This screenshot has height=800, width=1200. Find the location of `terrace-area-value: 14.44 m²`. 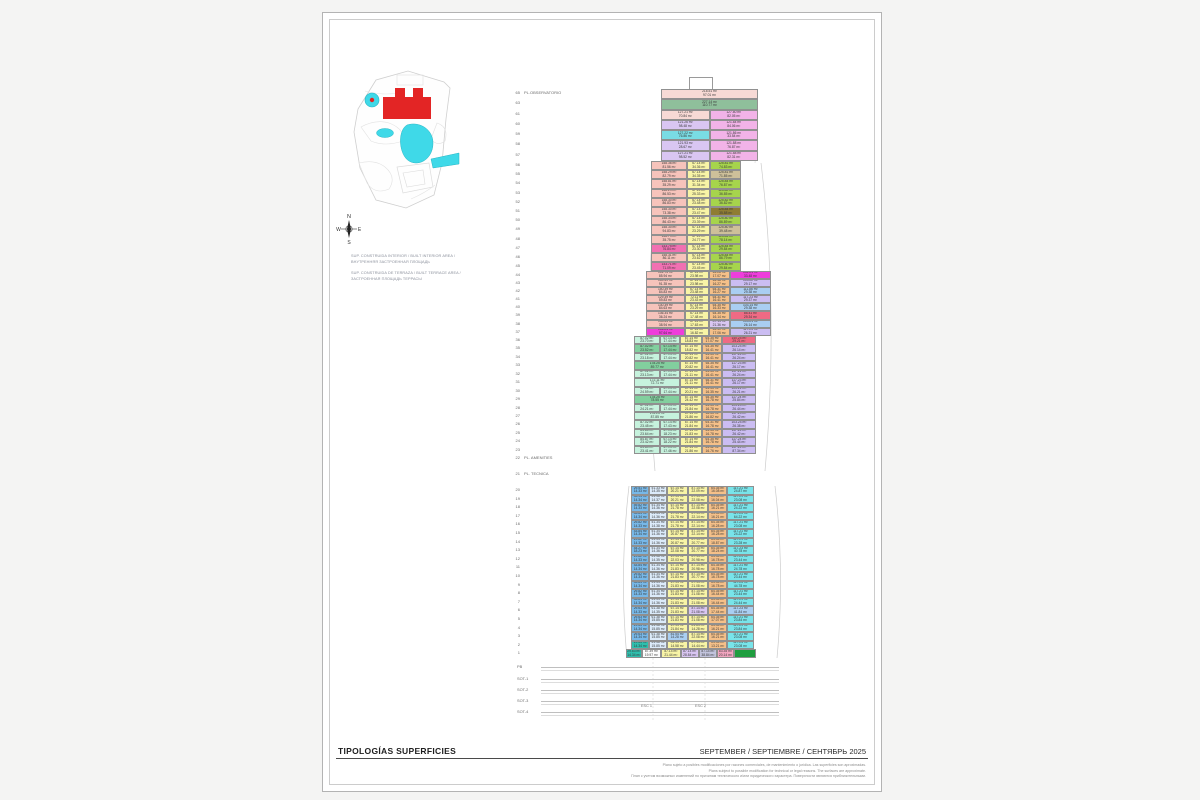

terrace-area-value: 14.44 m² is located at coordinates (698, 645).